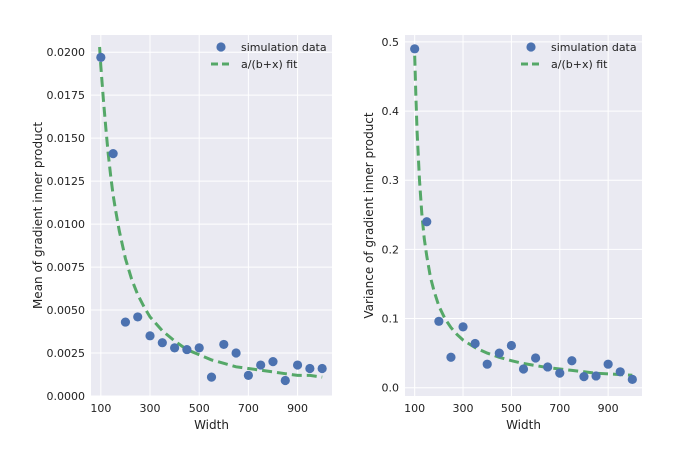  Describe the element at coordinates (38, 215) in the screenshot. I see `left-y-axis-label: Mean of gradient inner product` at that location.